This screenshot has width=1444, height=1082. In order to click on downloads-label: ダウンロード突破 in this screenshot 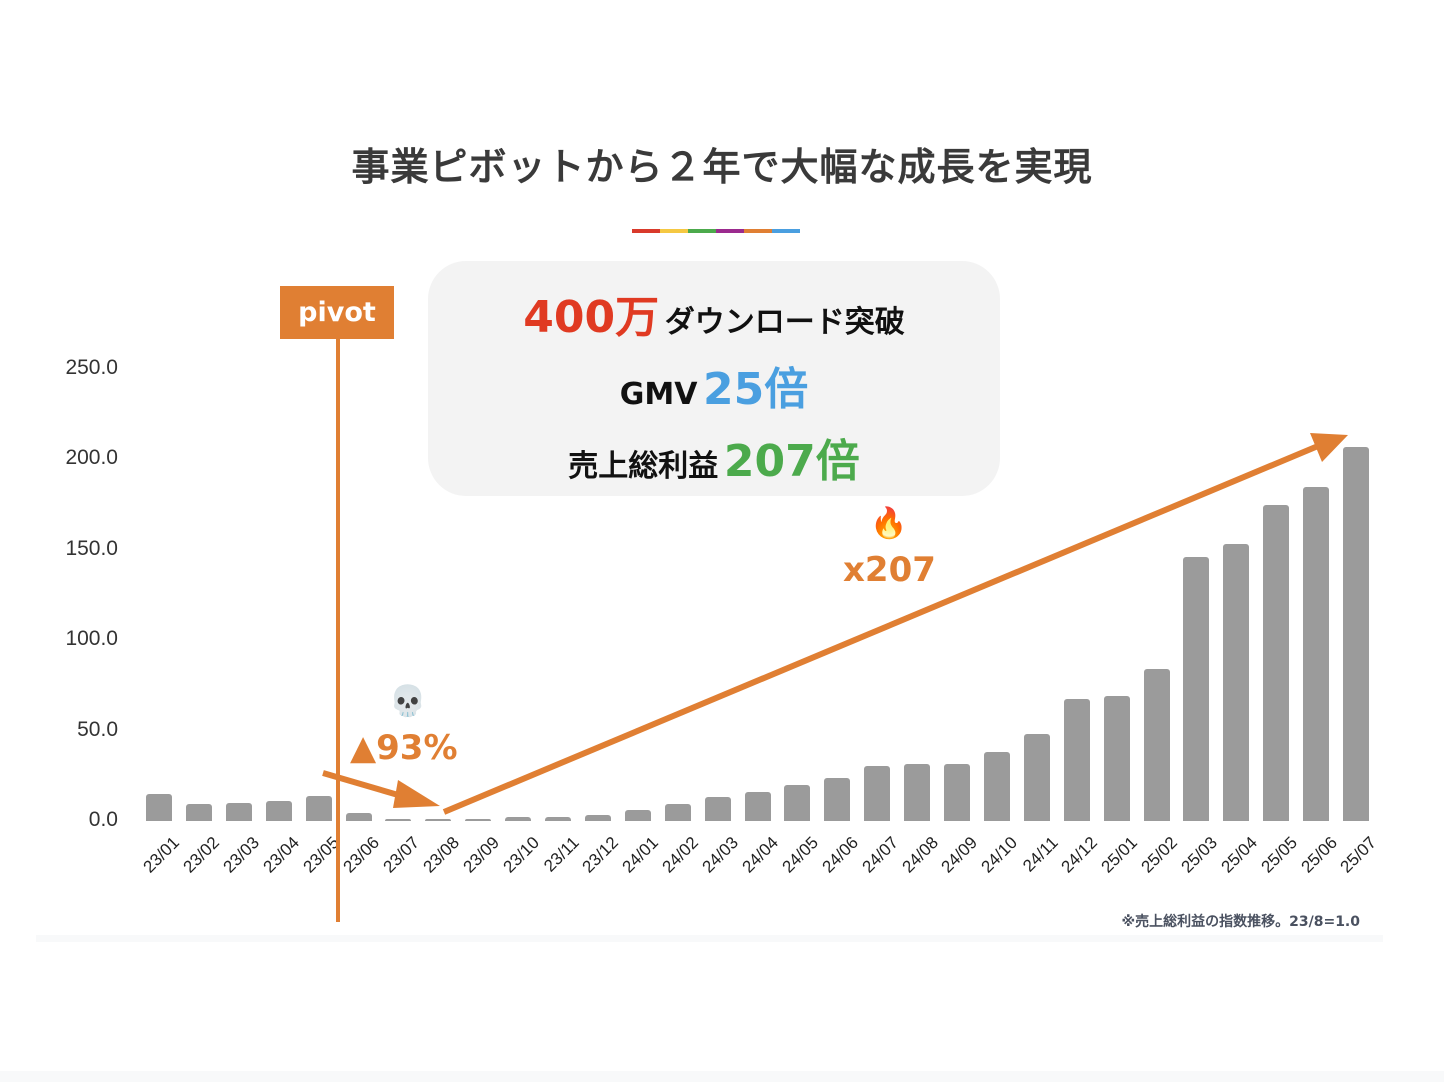, I will do `click(784, 322)`.